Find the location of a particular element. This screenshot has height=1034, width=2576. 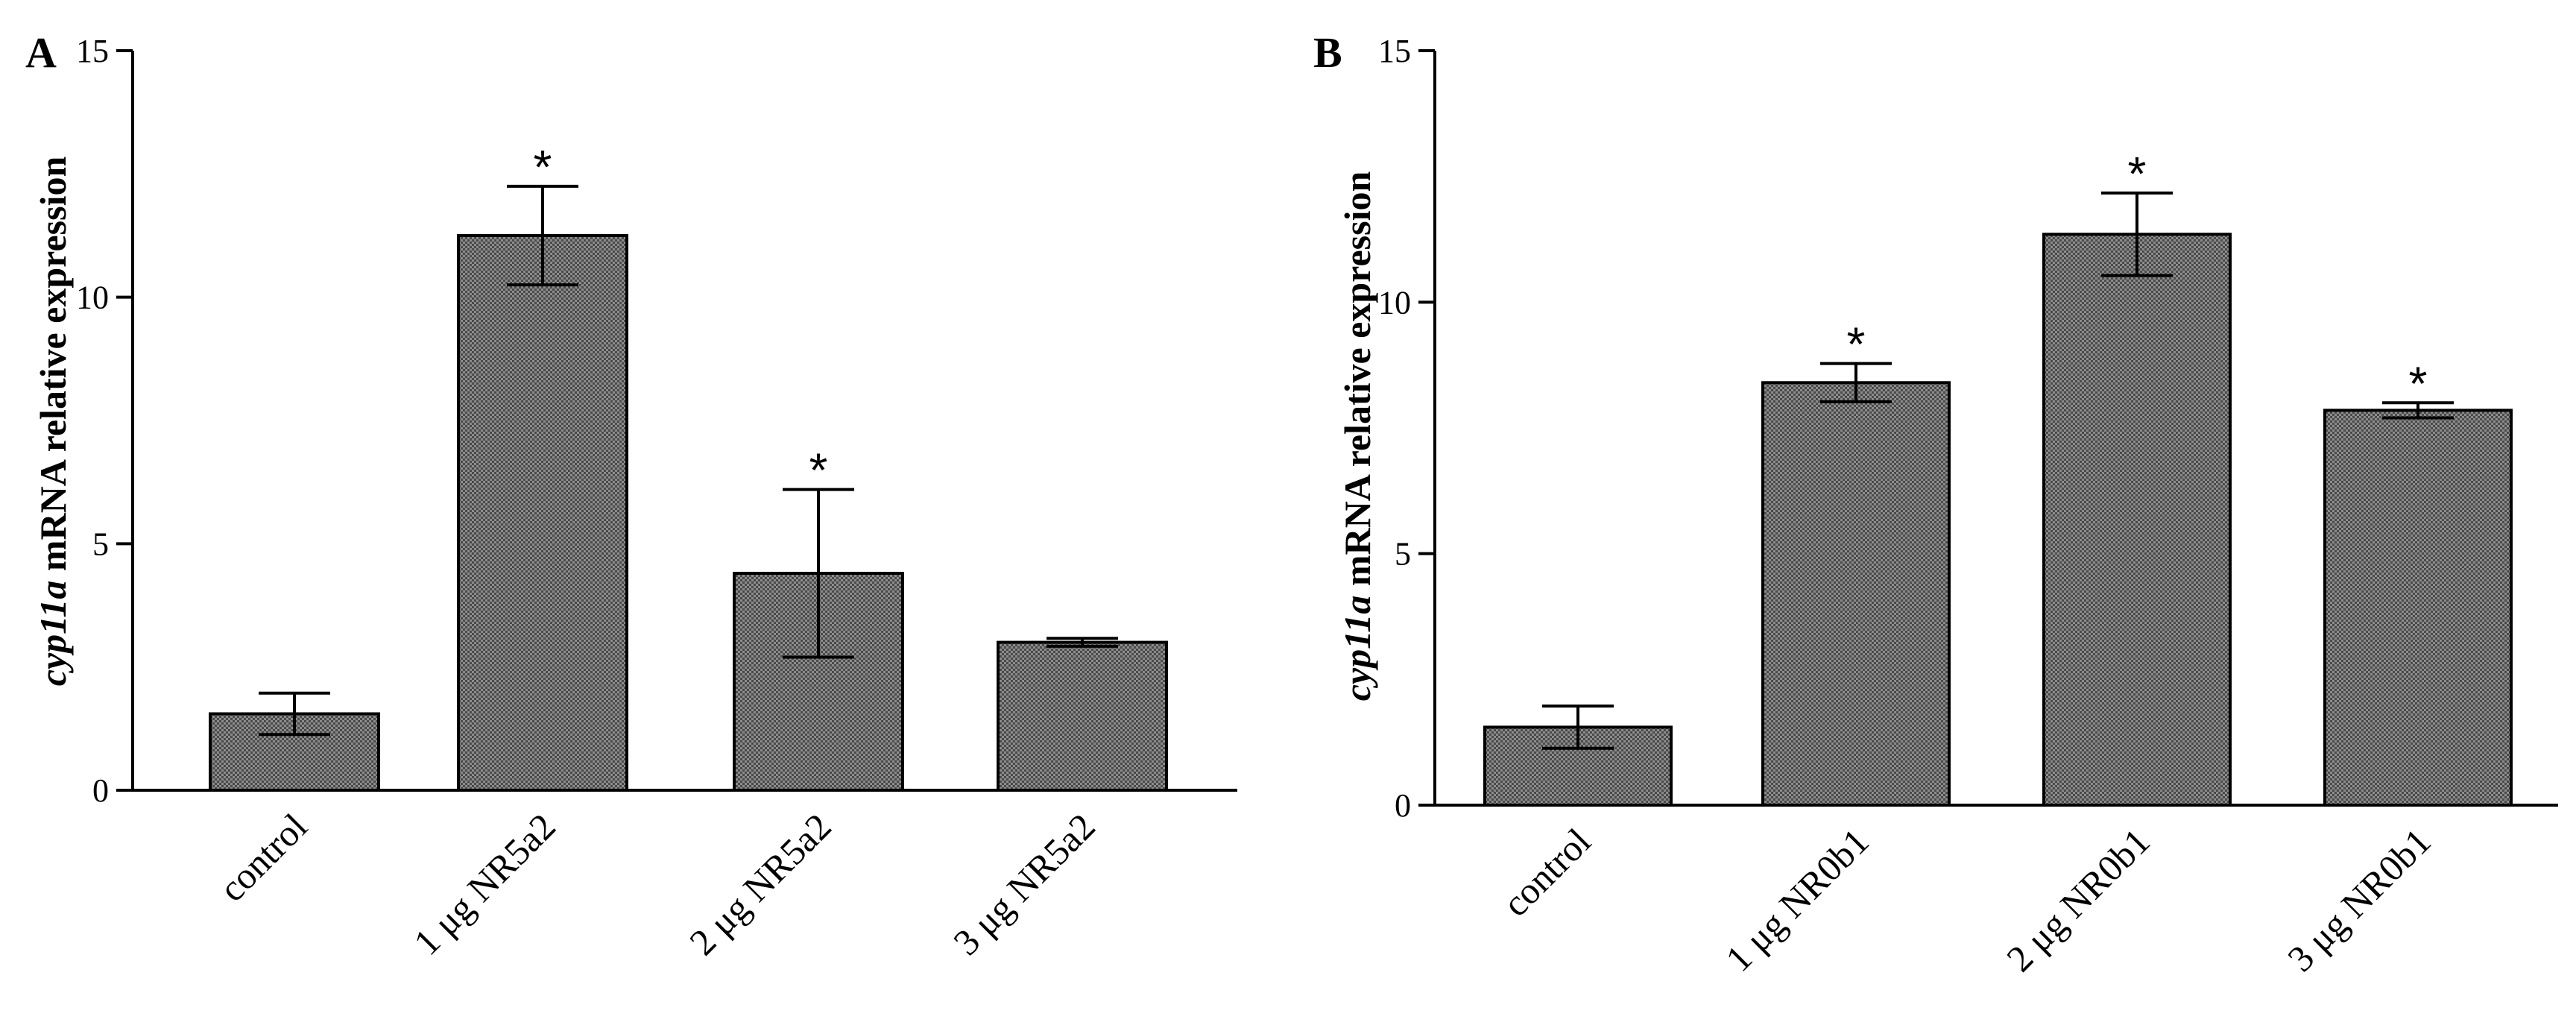

panel-b-category-label: 2 μg NR0b1 is located at coordinates (2078, 900).